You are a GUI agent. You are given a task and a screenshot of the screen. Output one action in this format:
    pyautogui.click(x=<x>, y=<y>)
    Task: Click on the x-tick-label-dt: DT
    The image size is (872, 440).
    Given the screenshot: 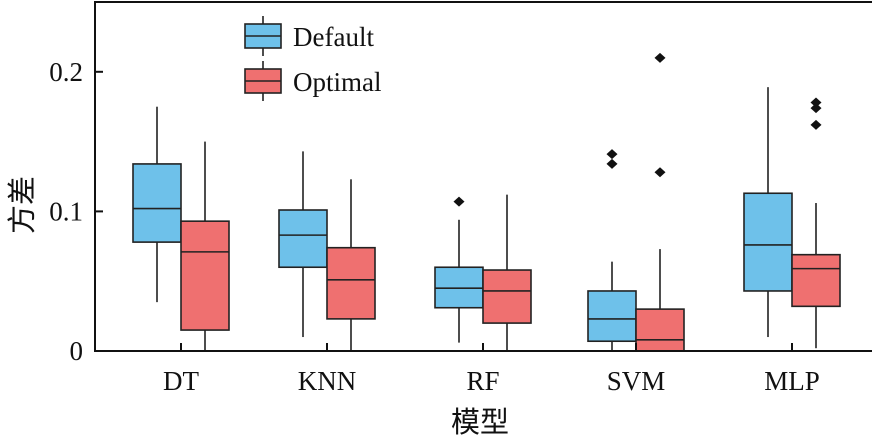 What is the action you would take?
    pyautogui.click(x=181, y=381)
    